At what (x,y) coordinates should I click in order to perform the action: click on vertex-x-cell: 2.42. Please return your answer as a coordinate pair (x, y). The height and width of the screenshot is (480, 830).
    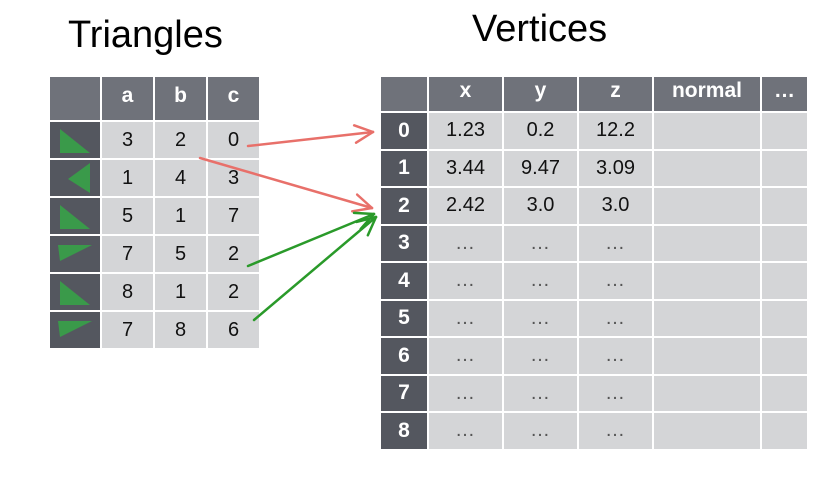
    Looking at the image, I should click on (466, 207).